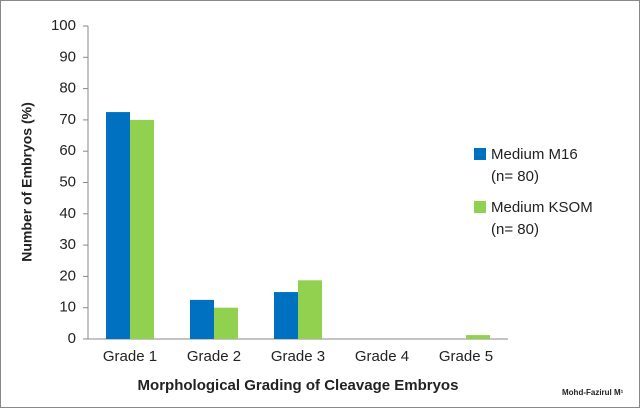  What do you see at coordinates (67, 88) in the screenshot?
I see `y-tick-label: 80` at bounding box center [67, 88].